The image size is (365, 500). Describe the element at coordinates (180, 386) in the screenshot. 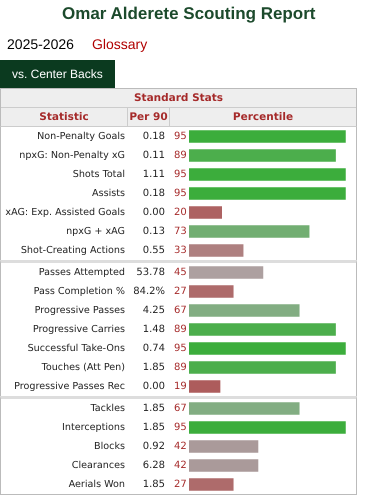

I see `data-label: 19` at that location.